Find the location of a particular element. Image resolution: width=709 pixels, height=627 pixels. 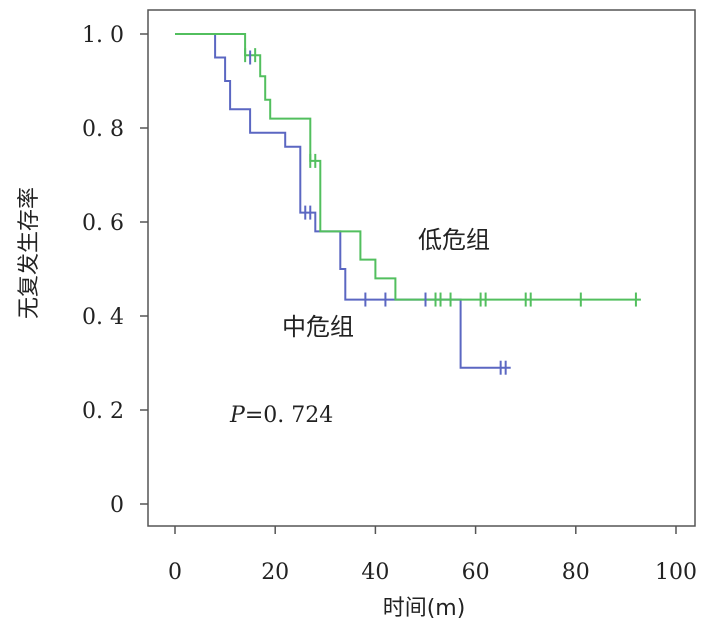

x-tick-label: 60 is located at coordinates (476, 572).